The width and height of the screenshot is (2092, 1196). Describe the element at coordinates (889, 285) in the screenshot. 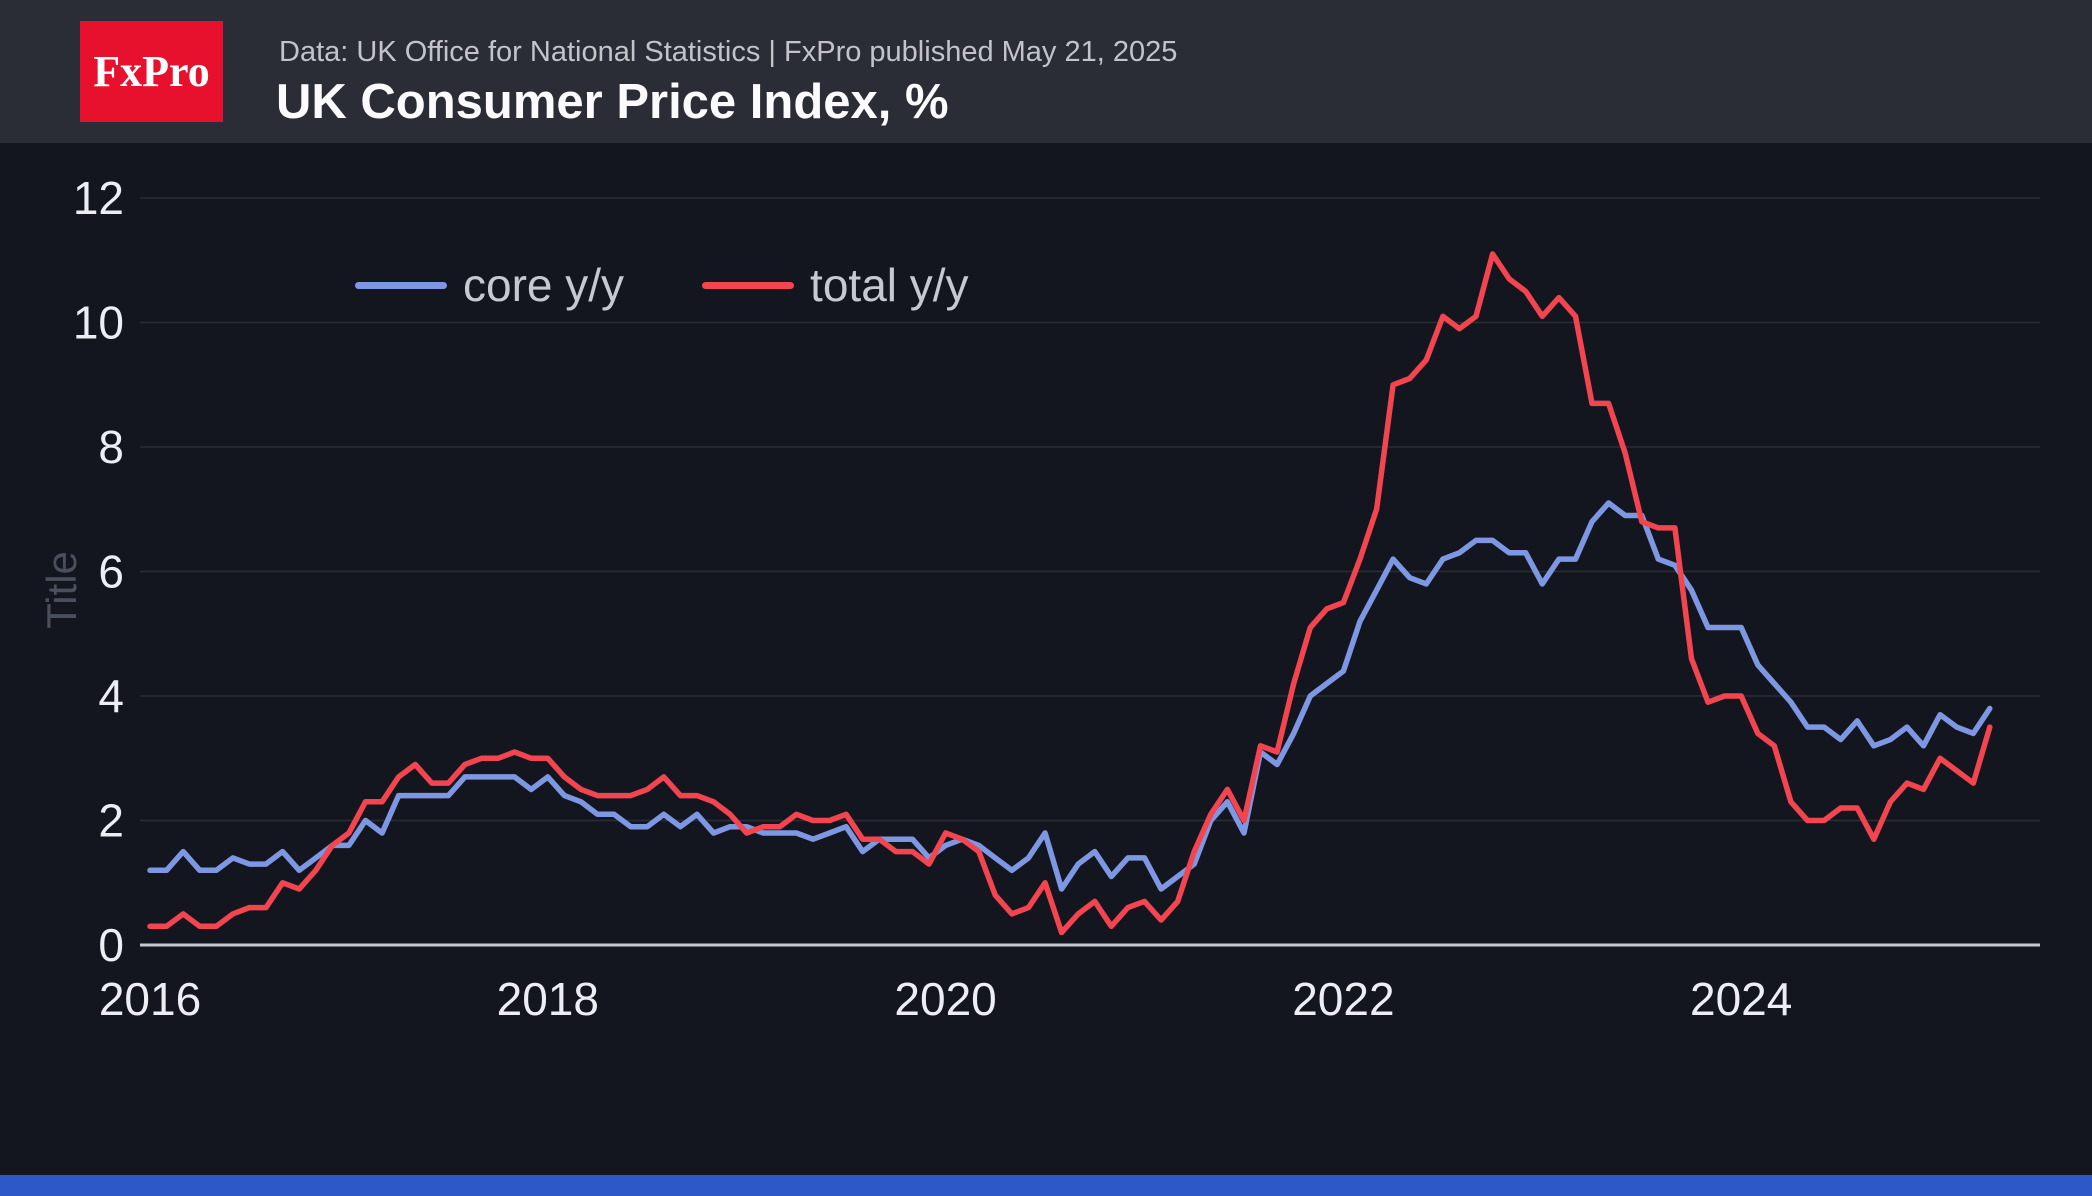

I see `total-legend-label: total y/y` at that location.